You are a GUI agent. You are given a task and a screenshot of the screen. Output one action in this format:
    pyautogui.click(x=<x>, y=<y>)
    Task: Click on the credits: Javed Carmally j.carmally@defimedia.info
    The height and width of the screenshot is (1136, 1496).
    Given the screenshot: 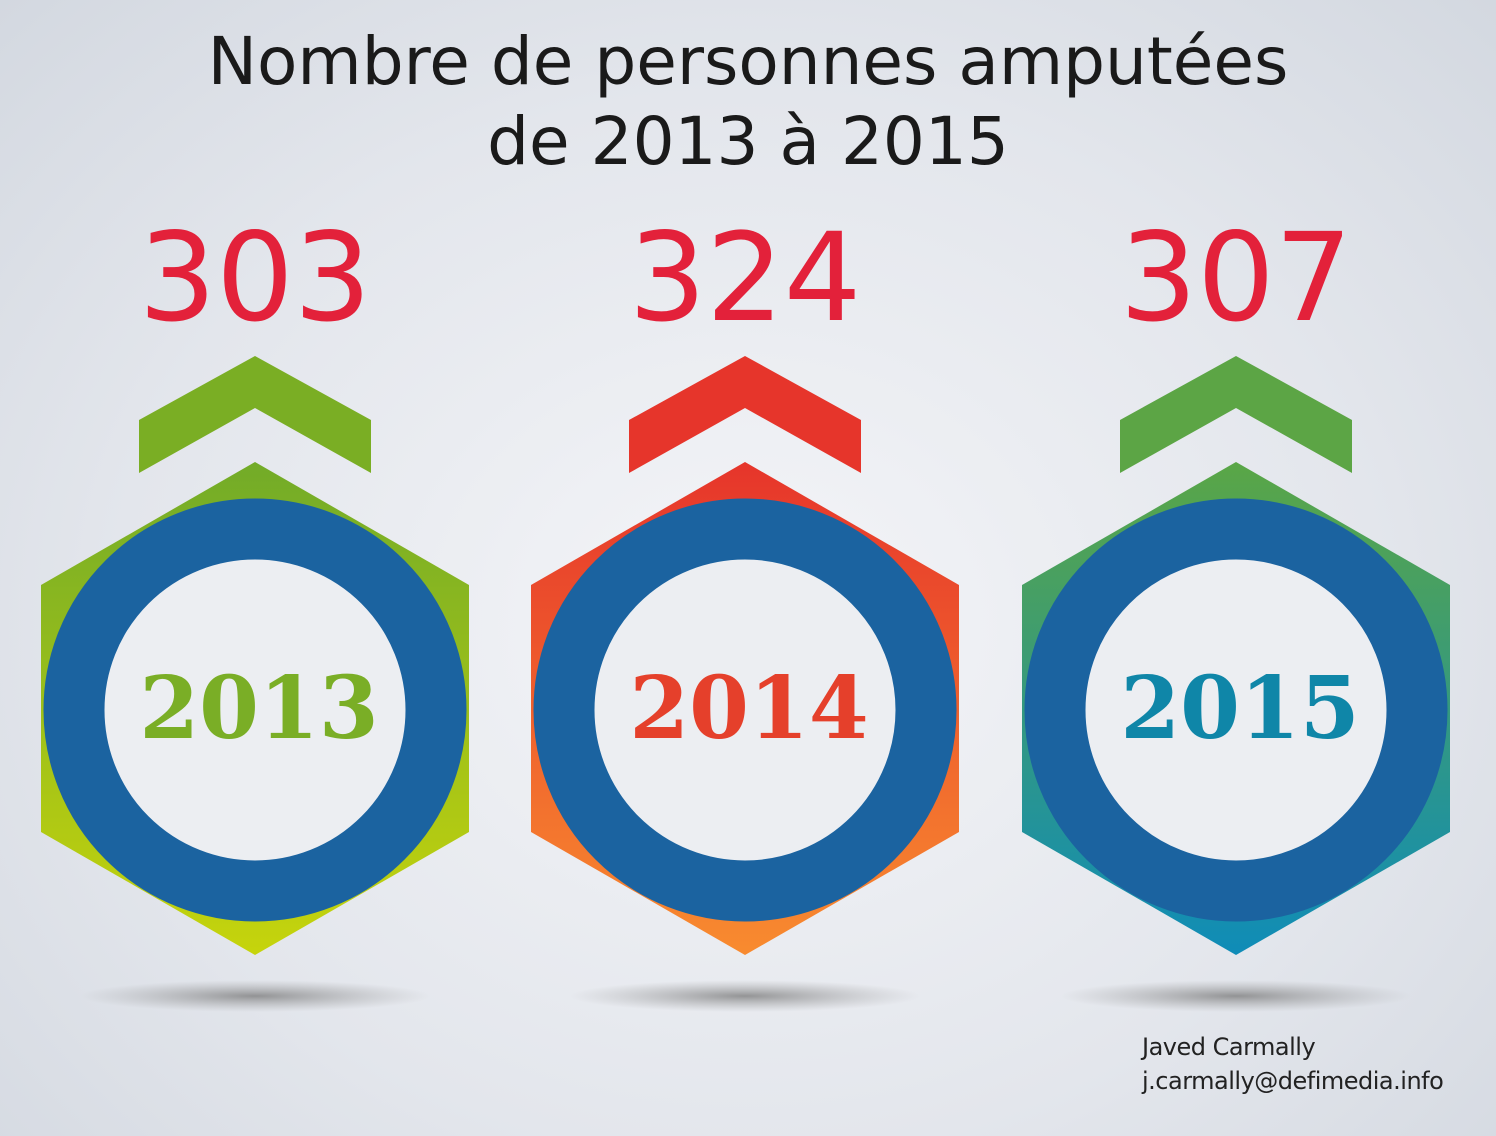 What is the action you would take?
    pyautogui.click(x=1293, y=1064)
    